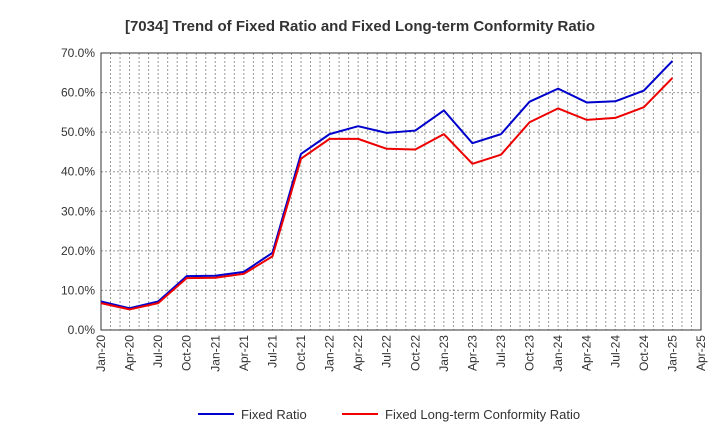 This screenshot has width=720, height=440. Describe the element at coordinates (558, 353) in the screenshot. I see `x-tick-label: Jan-24` at that location.